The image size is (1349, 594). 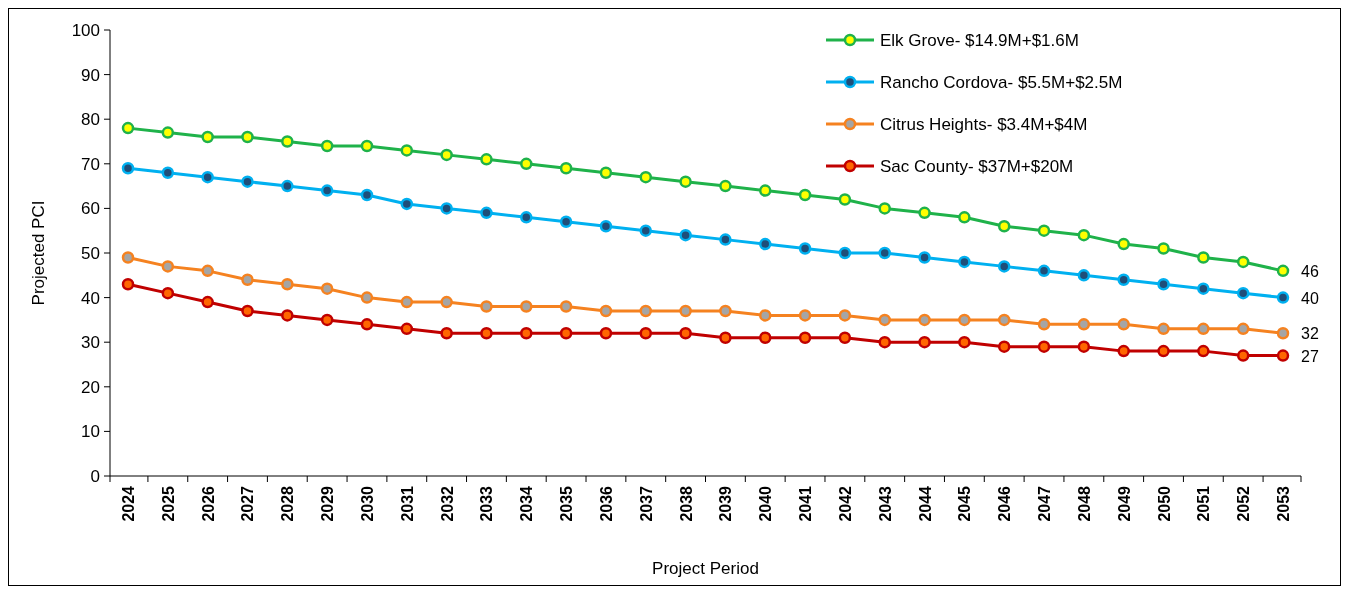 What do you see at coordinates (1204, 503) in the screenshot?
I see `x-tick-label: 2051` at bounding box center [1204, 503].